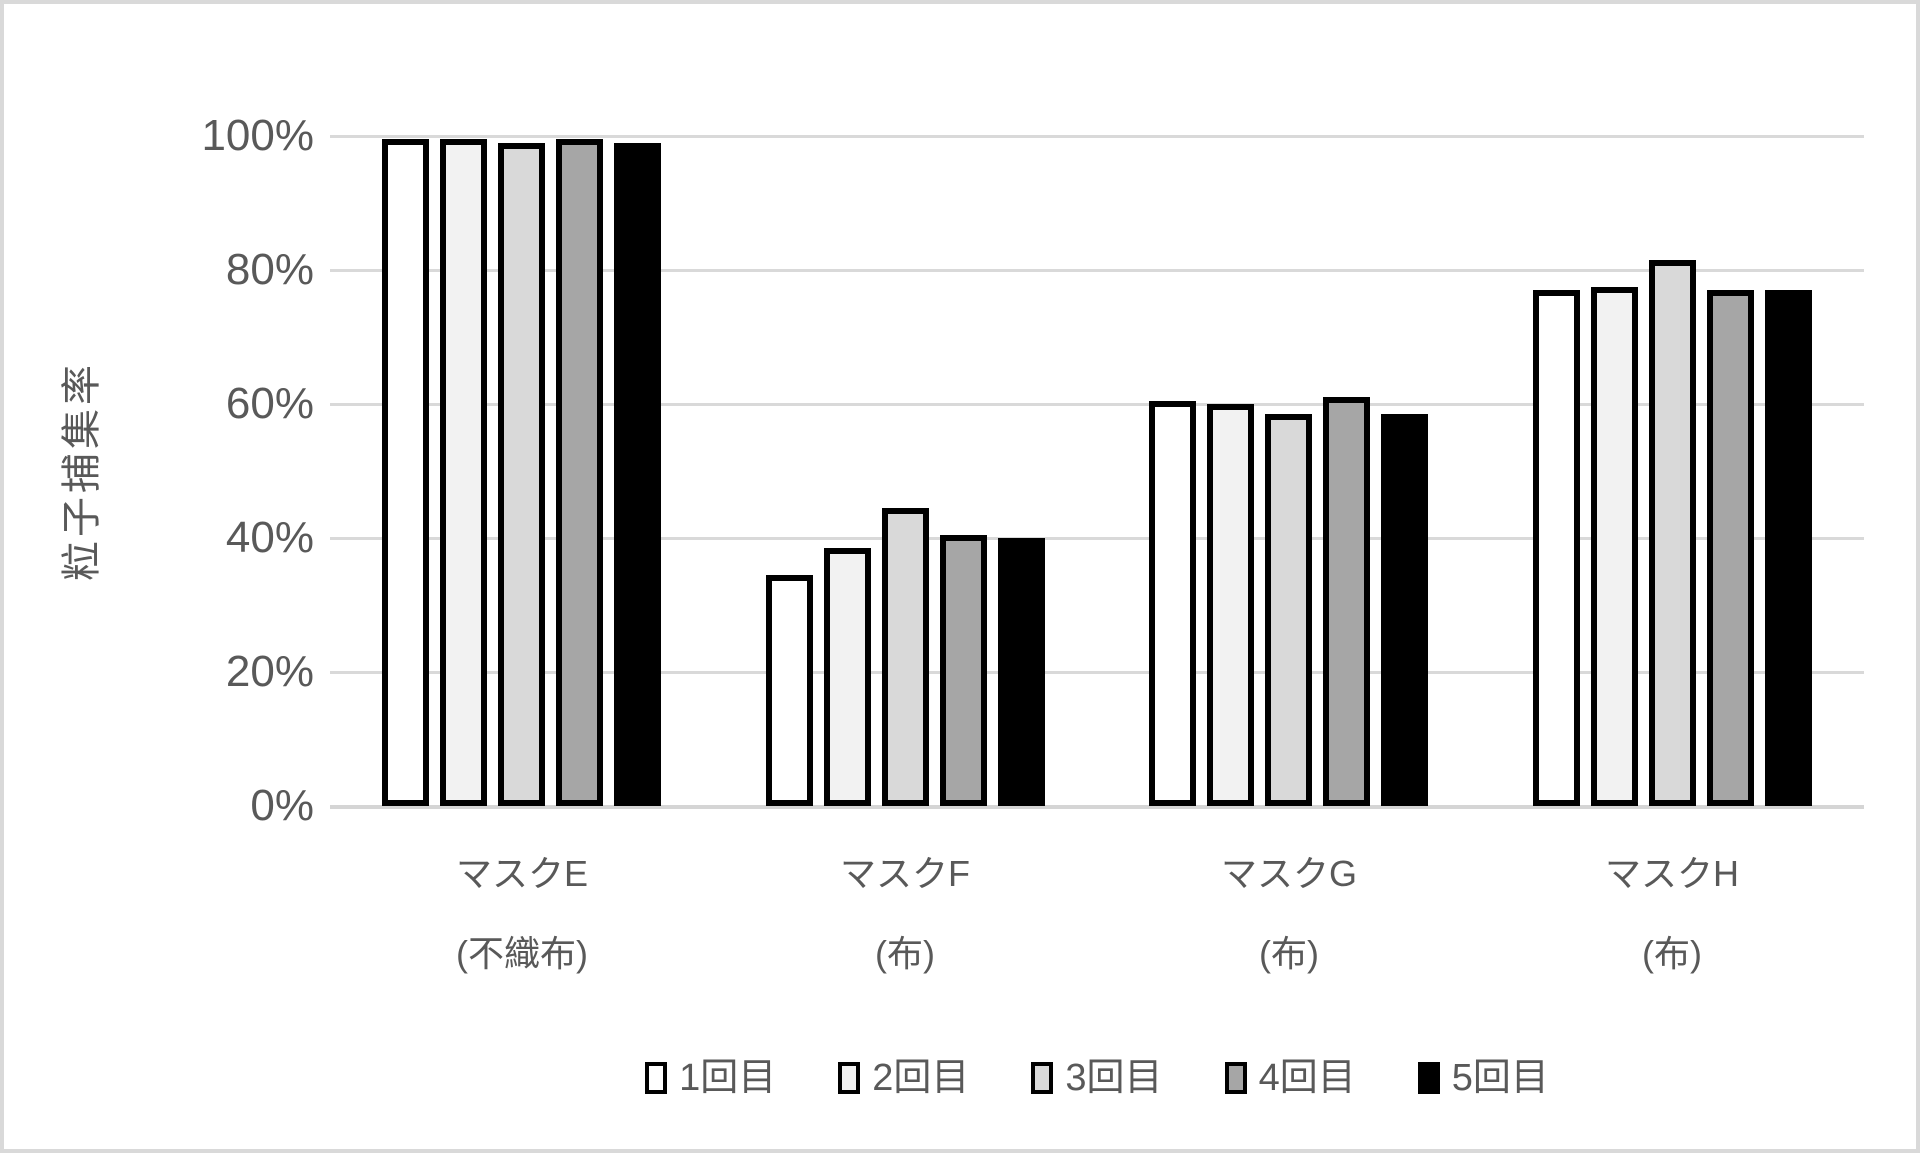  Describe the element at coordinates (1672, 914) in the screenshot. I see `x-category-label: マスクH (布)` at that location.